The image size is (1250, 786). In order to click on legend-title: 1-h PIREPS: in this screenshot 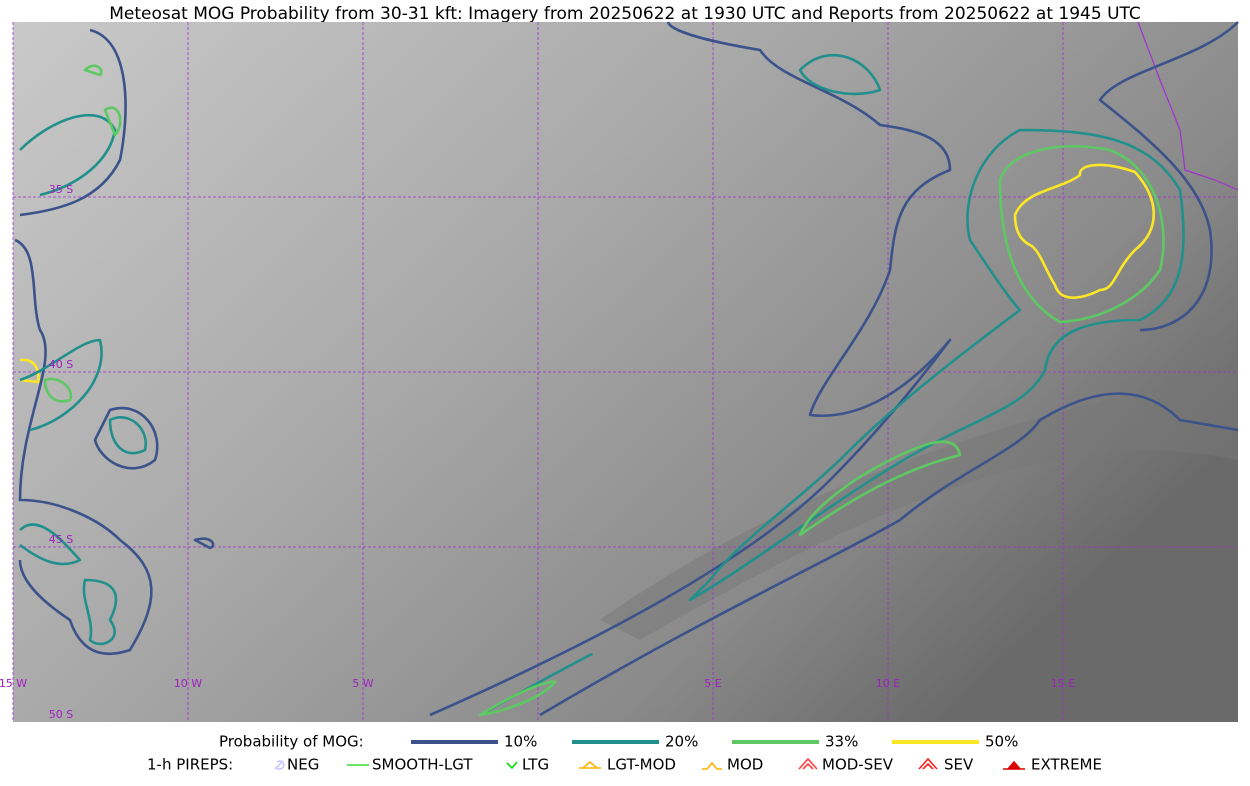, I will do `click(190, 765)`.